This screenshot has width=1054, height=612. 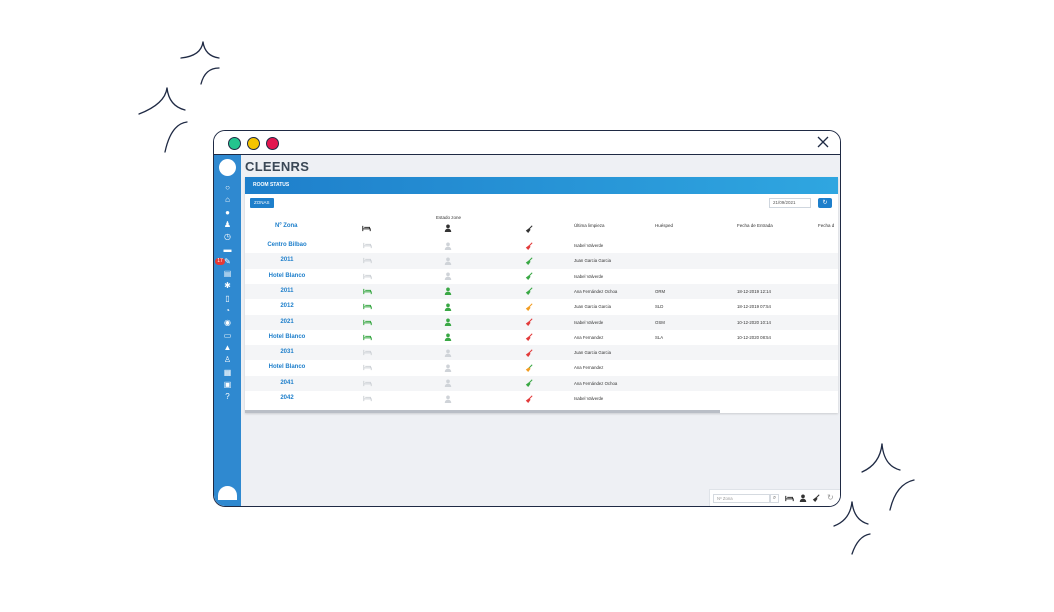 I want to click on search-icon: ⌕, so click(x=774, y=498).